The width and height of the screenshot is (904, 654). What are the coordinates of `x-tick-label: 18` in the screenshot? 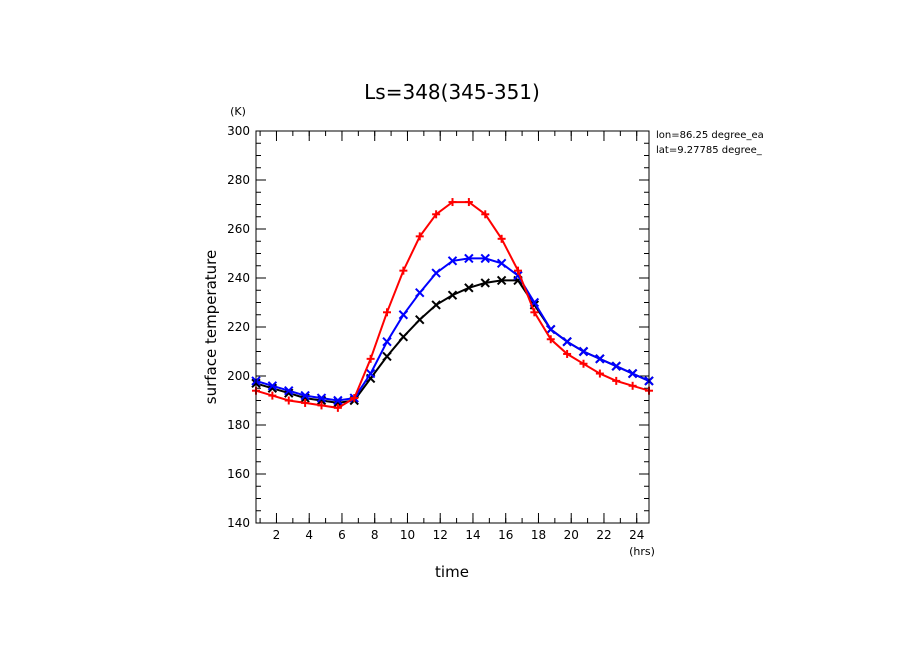 It's located at (538, 535).